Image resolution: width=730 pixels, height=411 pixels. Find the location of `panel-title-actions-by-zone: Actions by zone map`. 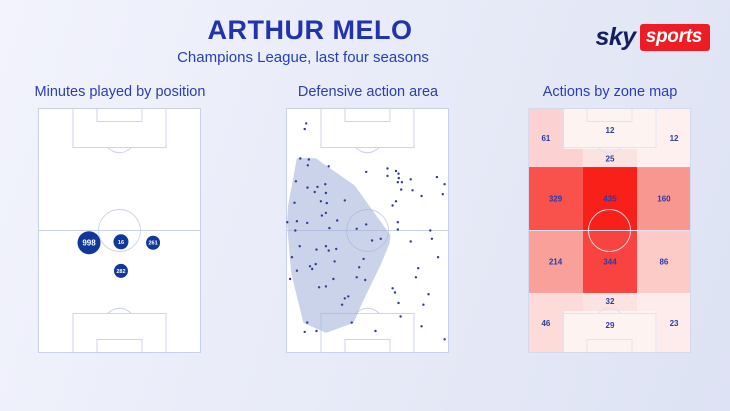

panel-title-actions-by-zone: Actions by zone map is located at coordinates (610, 92).